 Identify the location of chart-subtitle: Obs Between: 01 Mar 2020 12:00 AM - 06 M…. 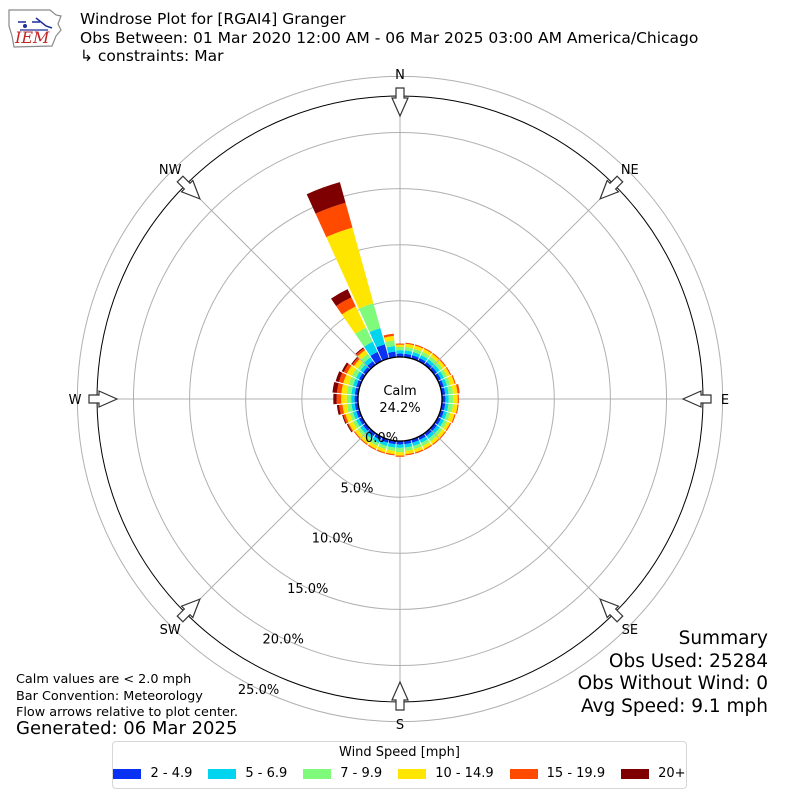
(389, 37).